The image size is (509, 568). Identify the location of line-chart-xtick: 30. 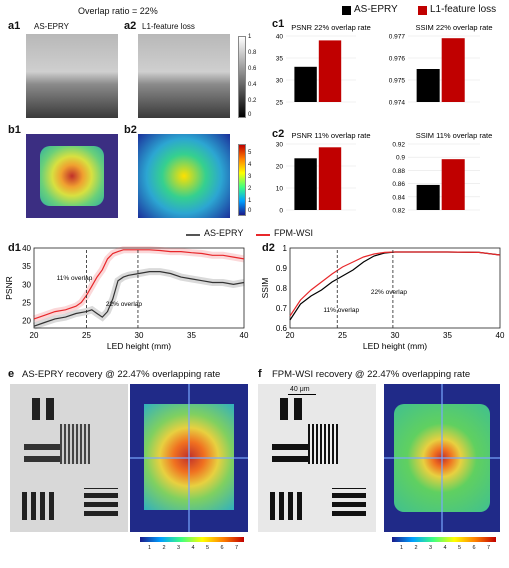
(395, 335).